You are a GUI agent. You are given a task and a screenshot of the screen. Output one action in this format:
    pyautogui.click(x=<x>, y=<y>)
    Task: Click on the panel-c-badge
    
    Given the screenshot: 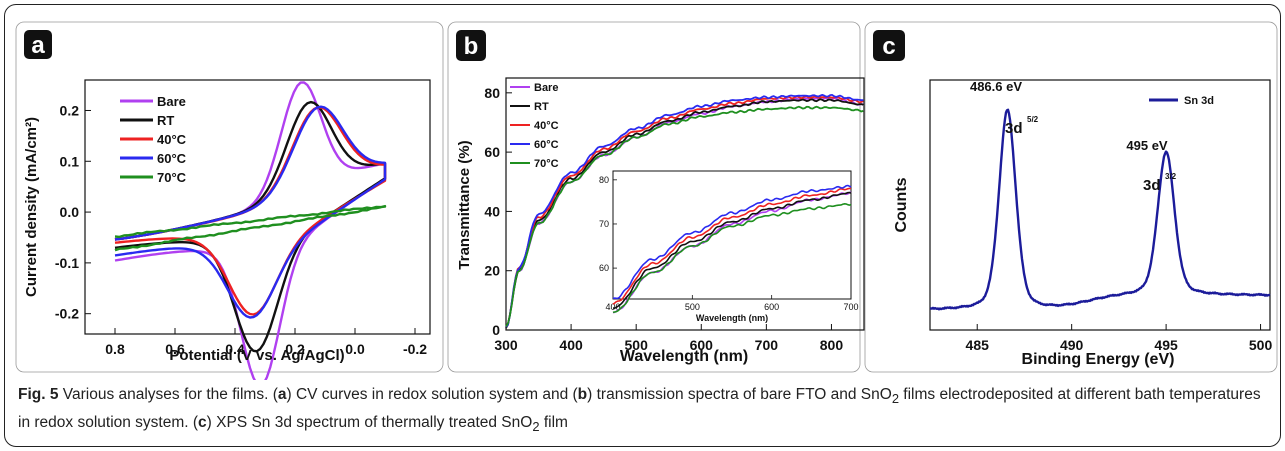 What is the action you would take?
    pyautogui.click(x=889, y=45)
    